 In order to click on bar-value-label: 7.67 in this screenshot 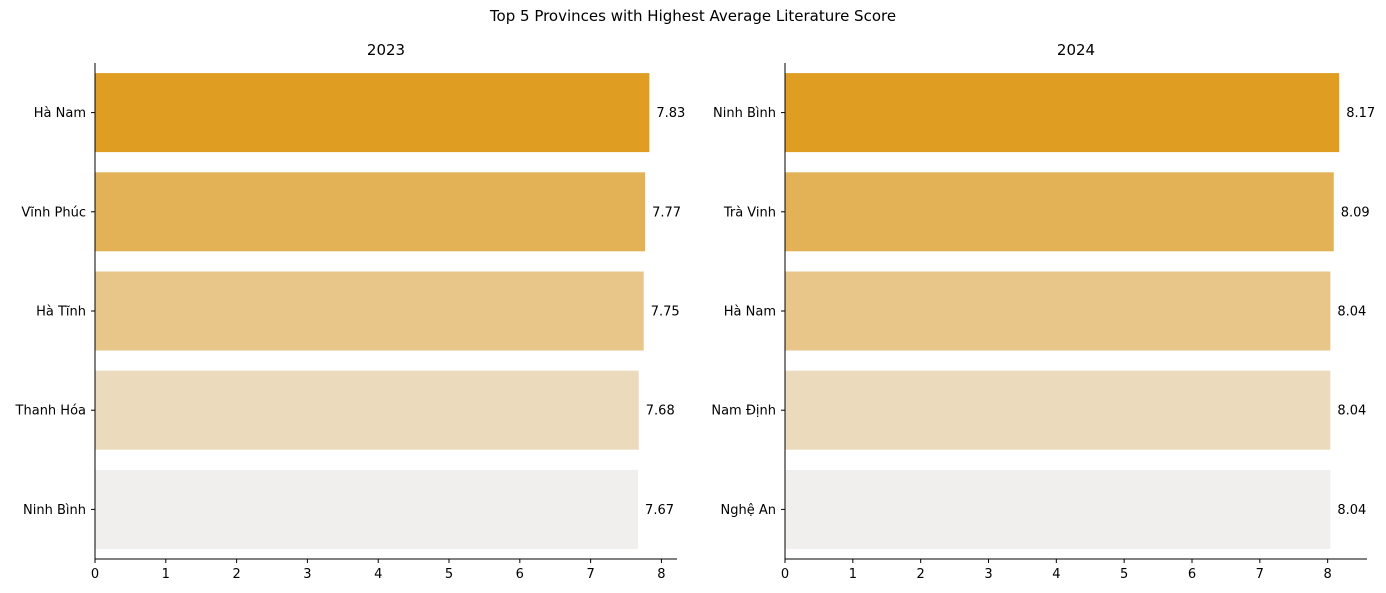, I will do `click(659, 510)`.